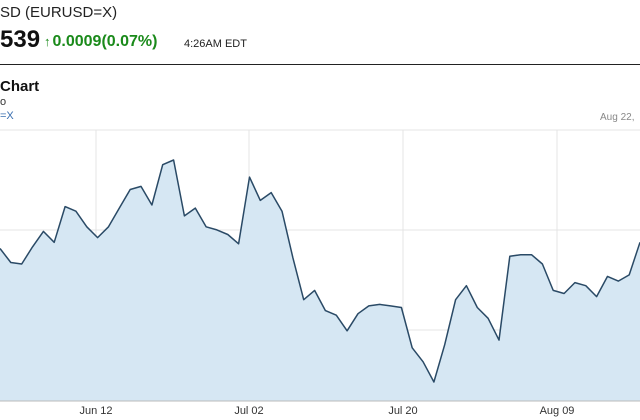 This screenshot has height=420, width=640. What do you see at coordinates (402, 411) in the screenshot?
I see `x-tick-label: Jul 20` at bounding box center [402, 411].